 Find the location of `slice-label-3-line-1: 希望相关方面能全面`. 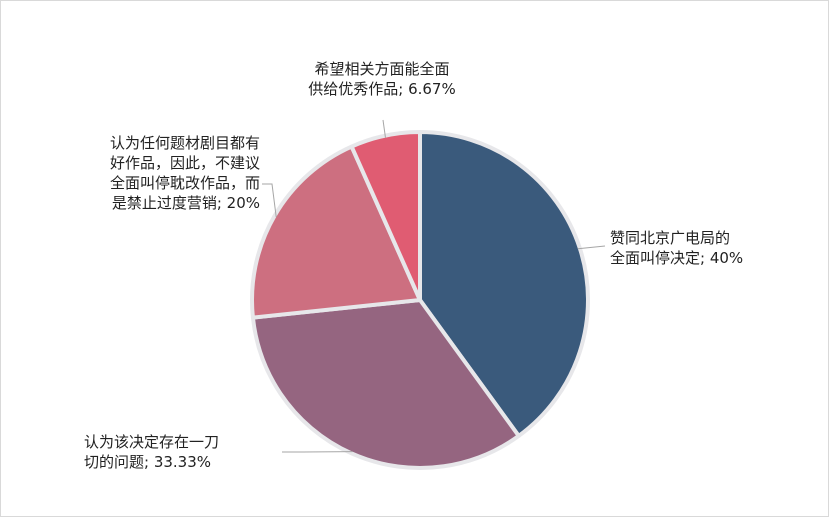

slice-label-3-line-1: 希望相关方面能全面 is located at coordinates (382, 69).